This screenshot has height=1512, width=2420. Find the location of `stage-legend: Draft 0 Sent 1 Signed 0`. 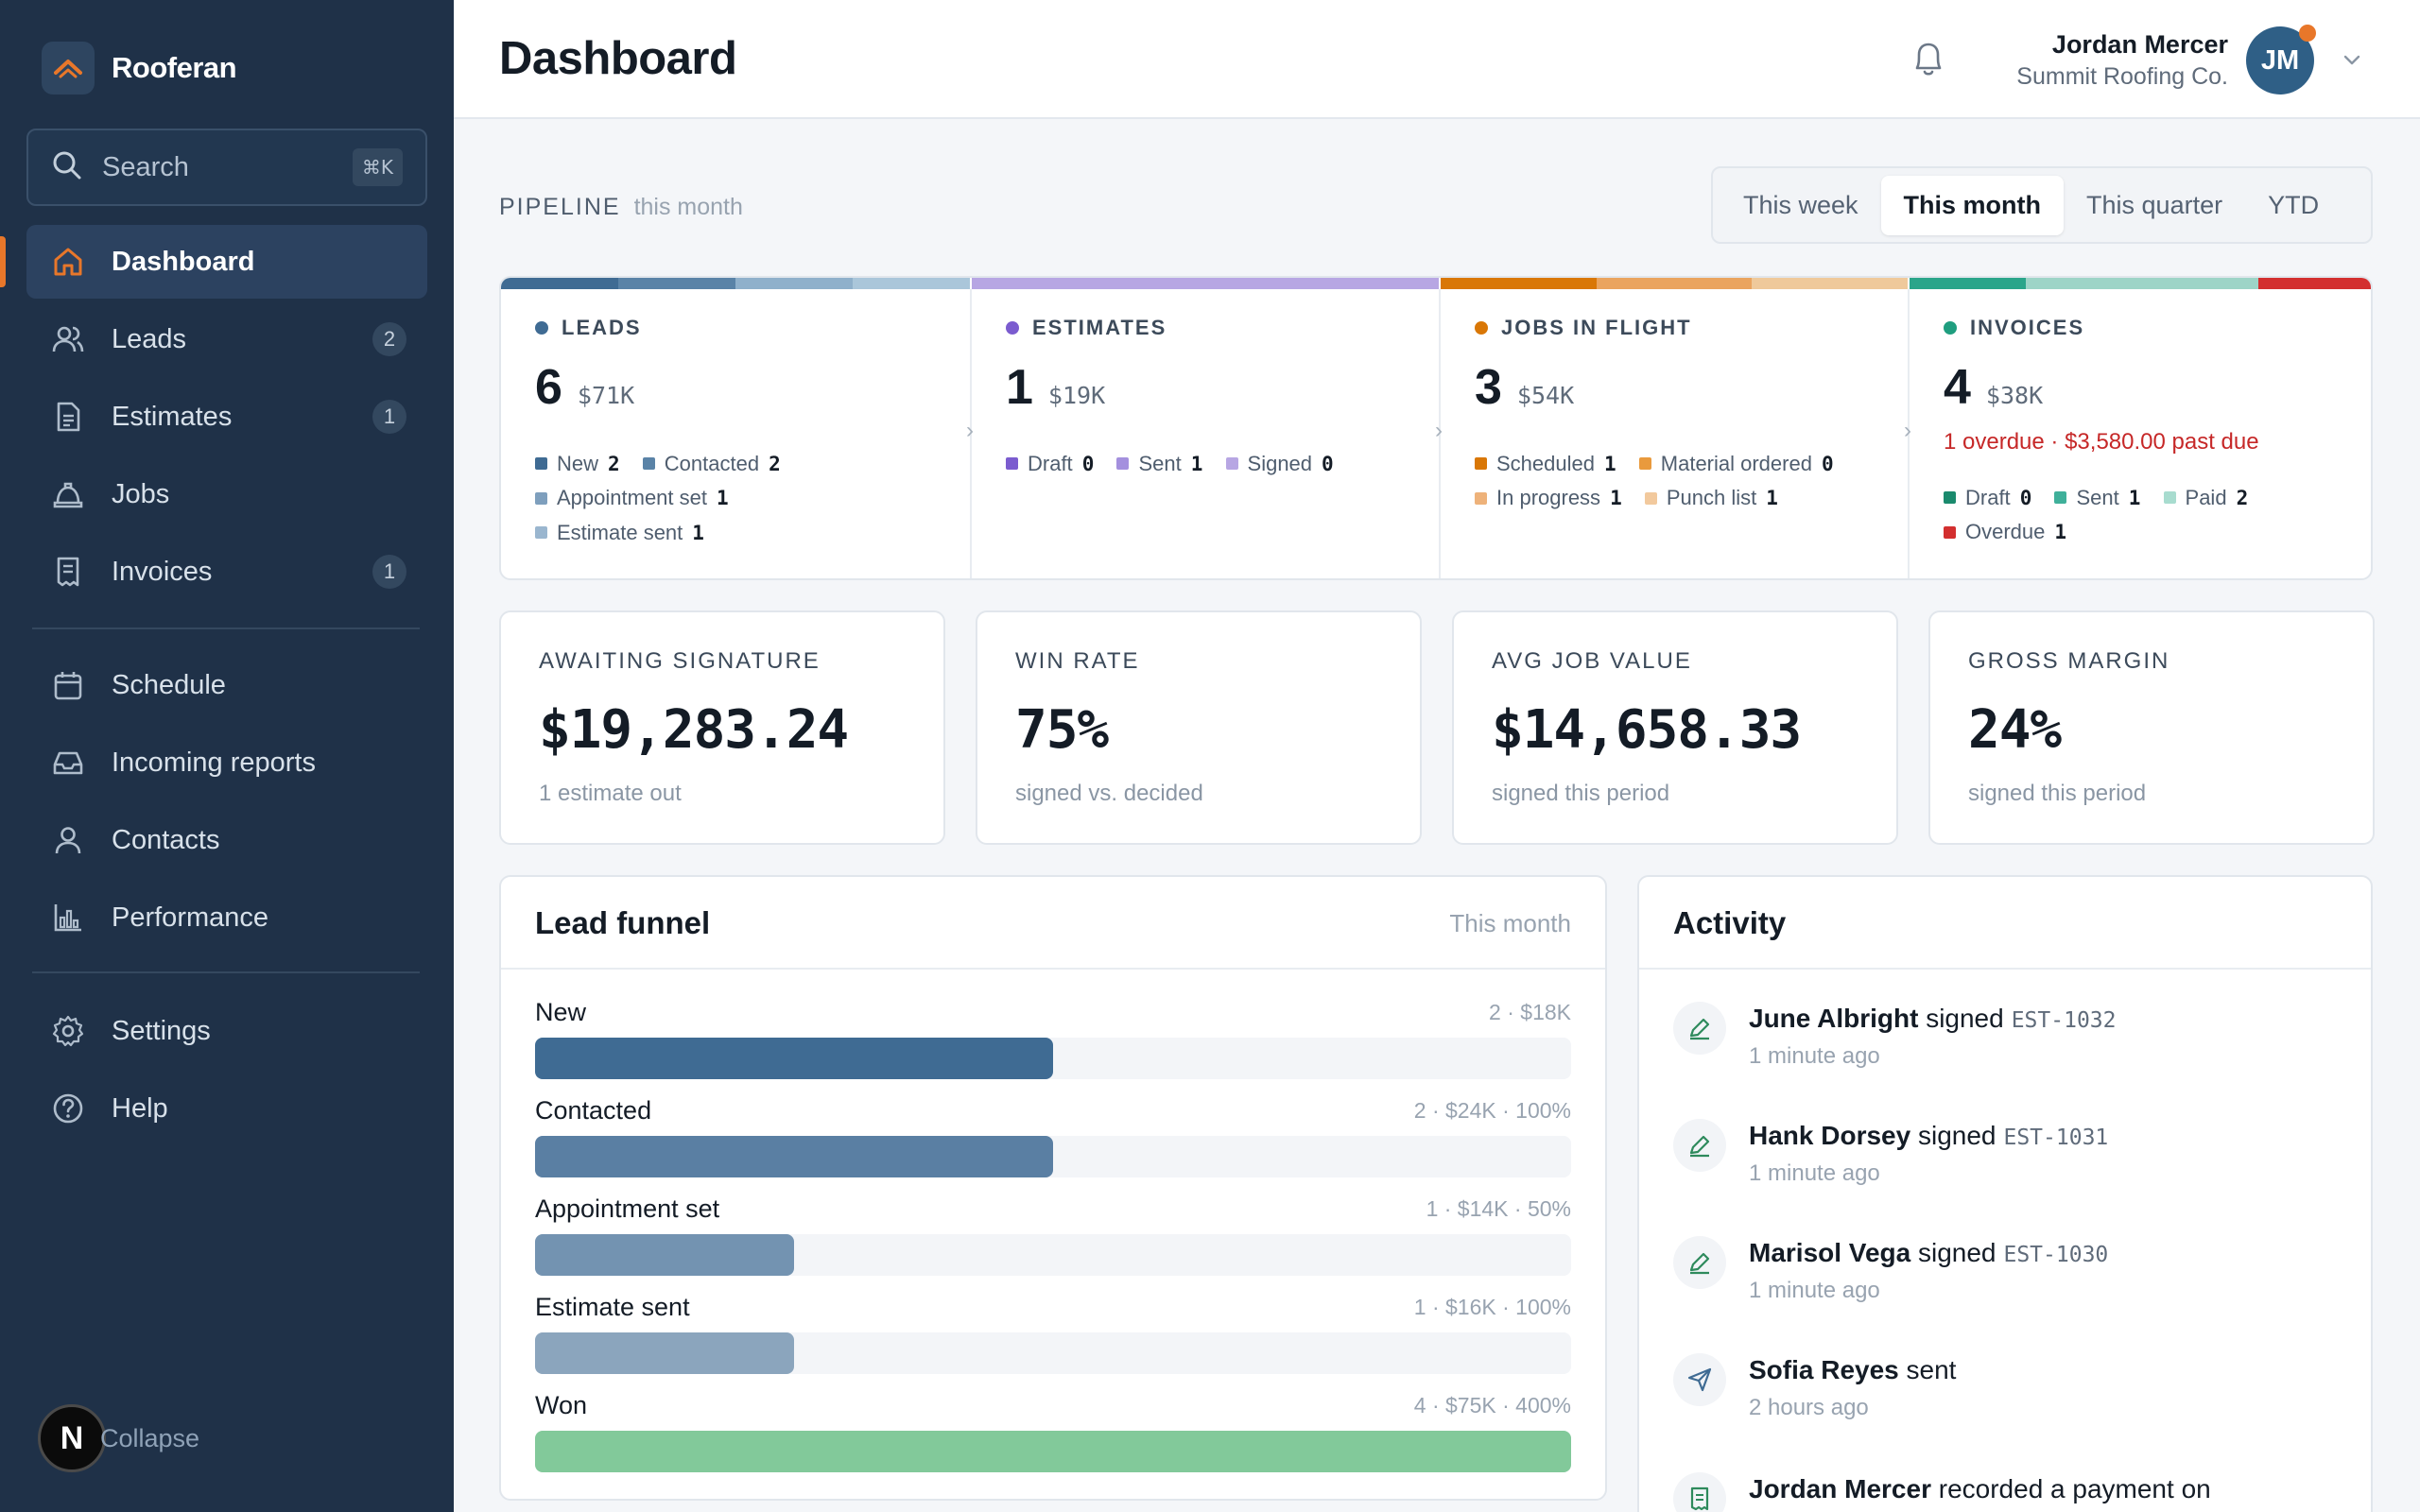

stage-legend: Draft 0 Sent 1 Signed 0 is located at coordinates (1204, 463).